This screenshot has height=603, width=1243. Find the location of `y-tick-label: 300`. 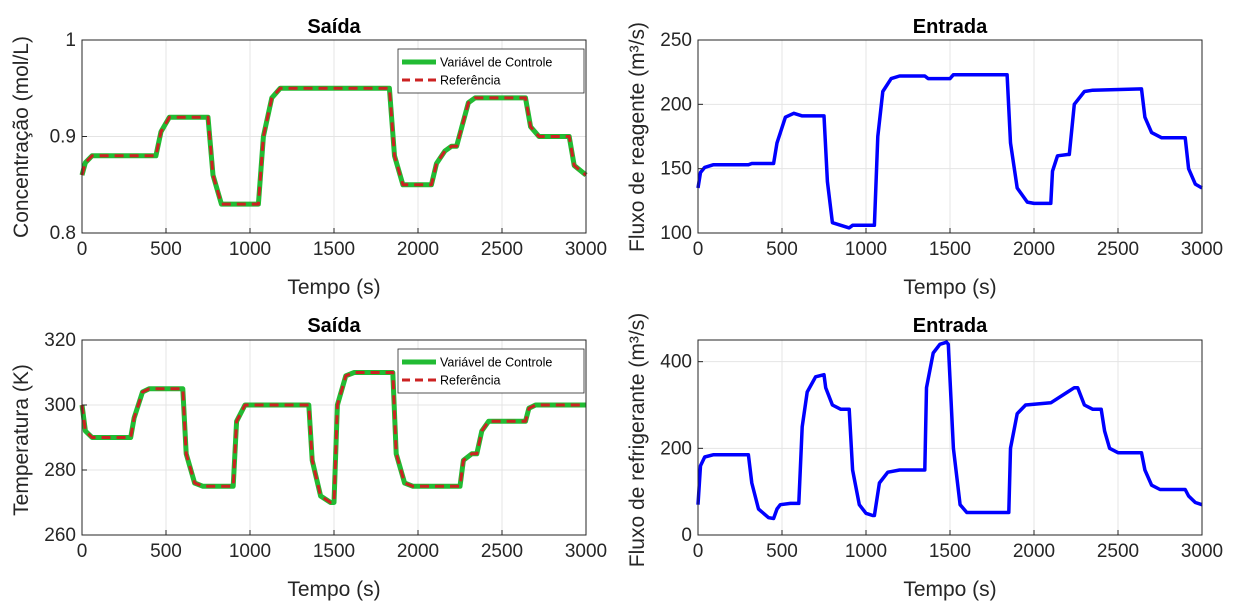

y-tick-label: 300 is located at coordinates (60, 405).